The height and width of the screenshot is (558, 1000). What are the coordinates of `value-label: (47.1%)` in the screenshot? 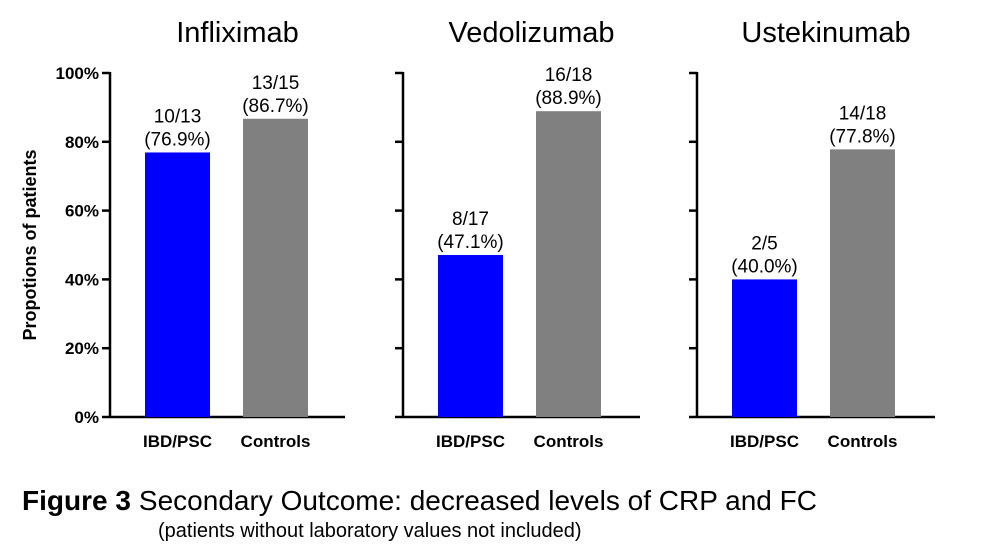 It's located at (470, 242).